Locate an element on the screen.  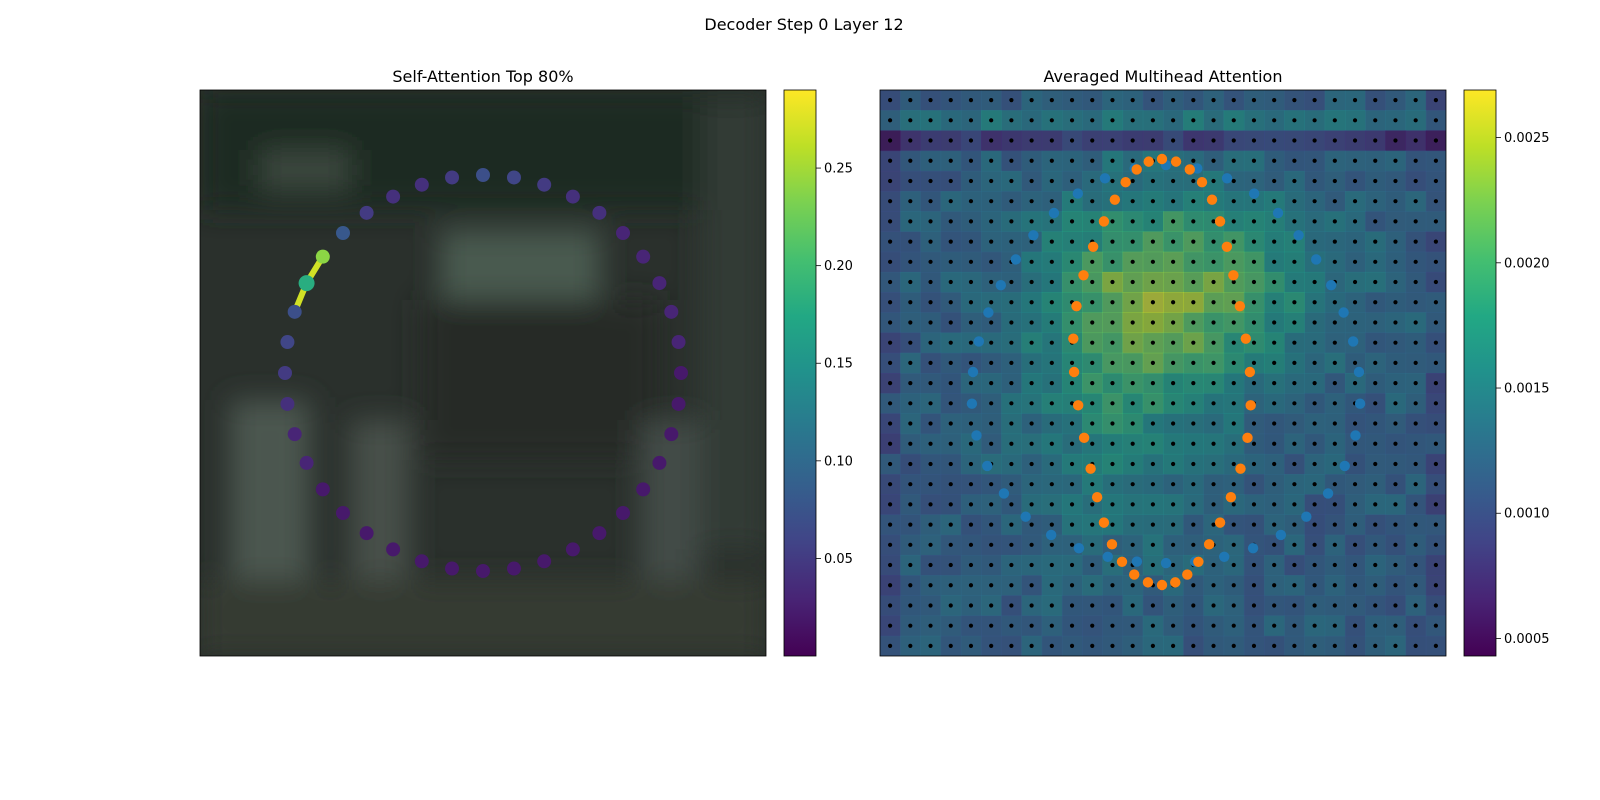
colorbar-tick-label: 0.05 is located at coordinates (838, 559).